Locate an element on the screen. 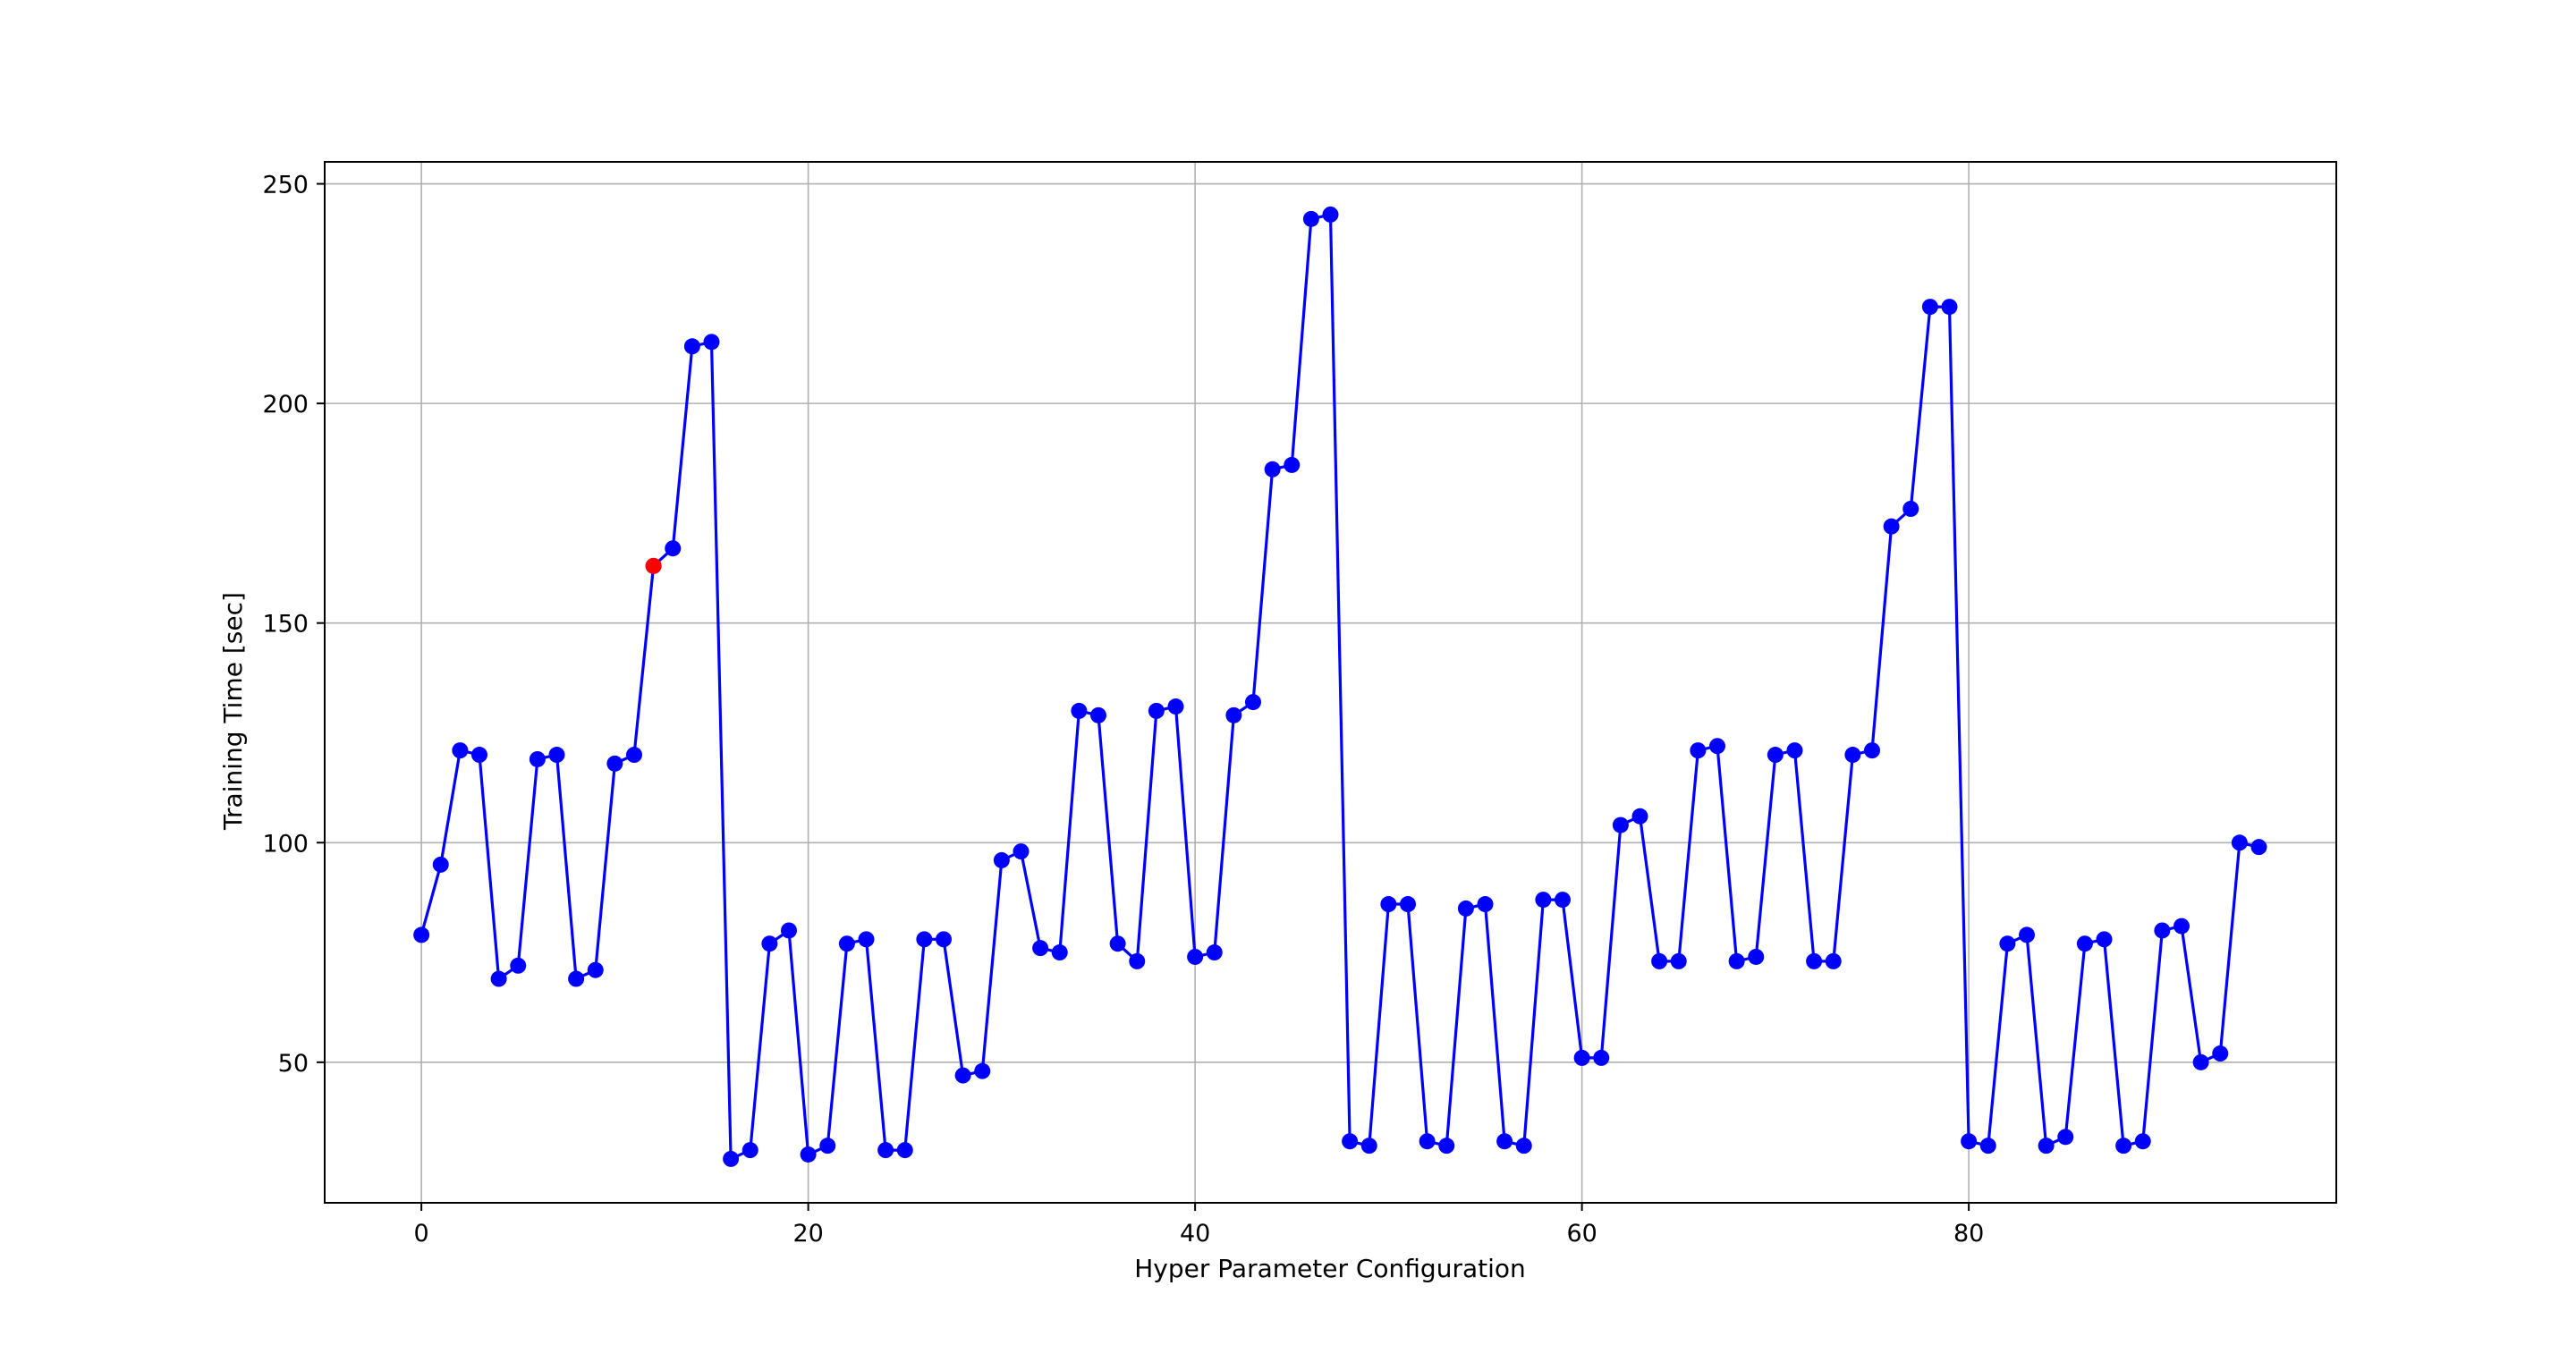 The width and height of the screenshot is (2576, 1345). y-tick-label: 100 is located at coordinates (285, 844).